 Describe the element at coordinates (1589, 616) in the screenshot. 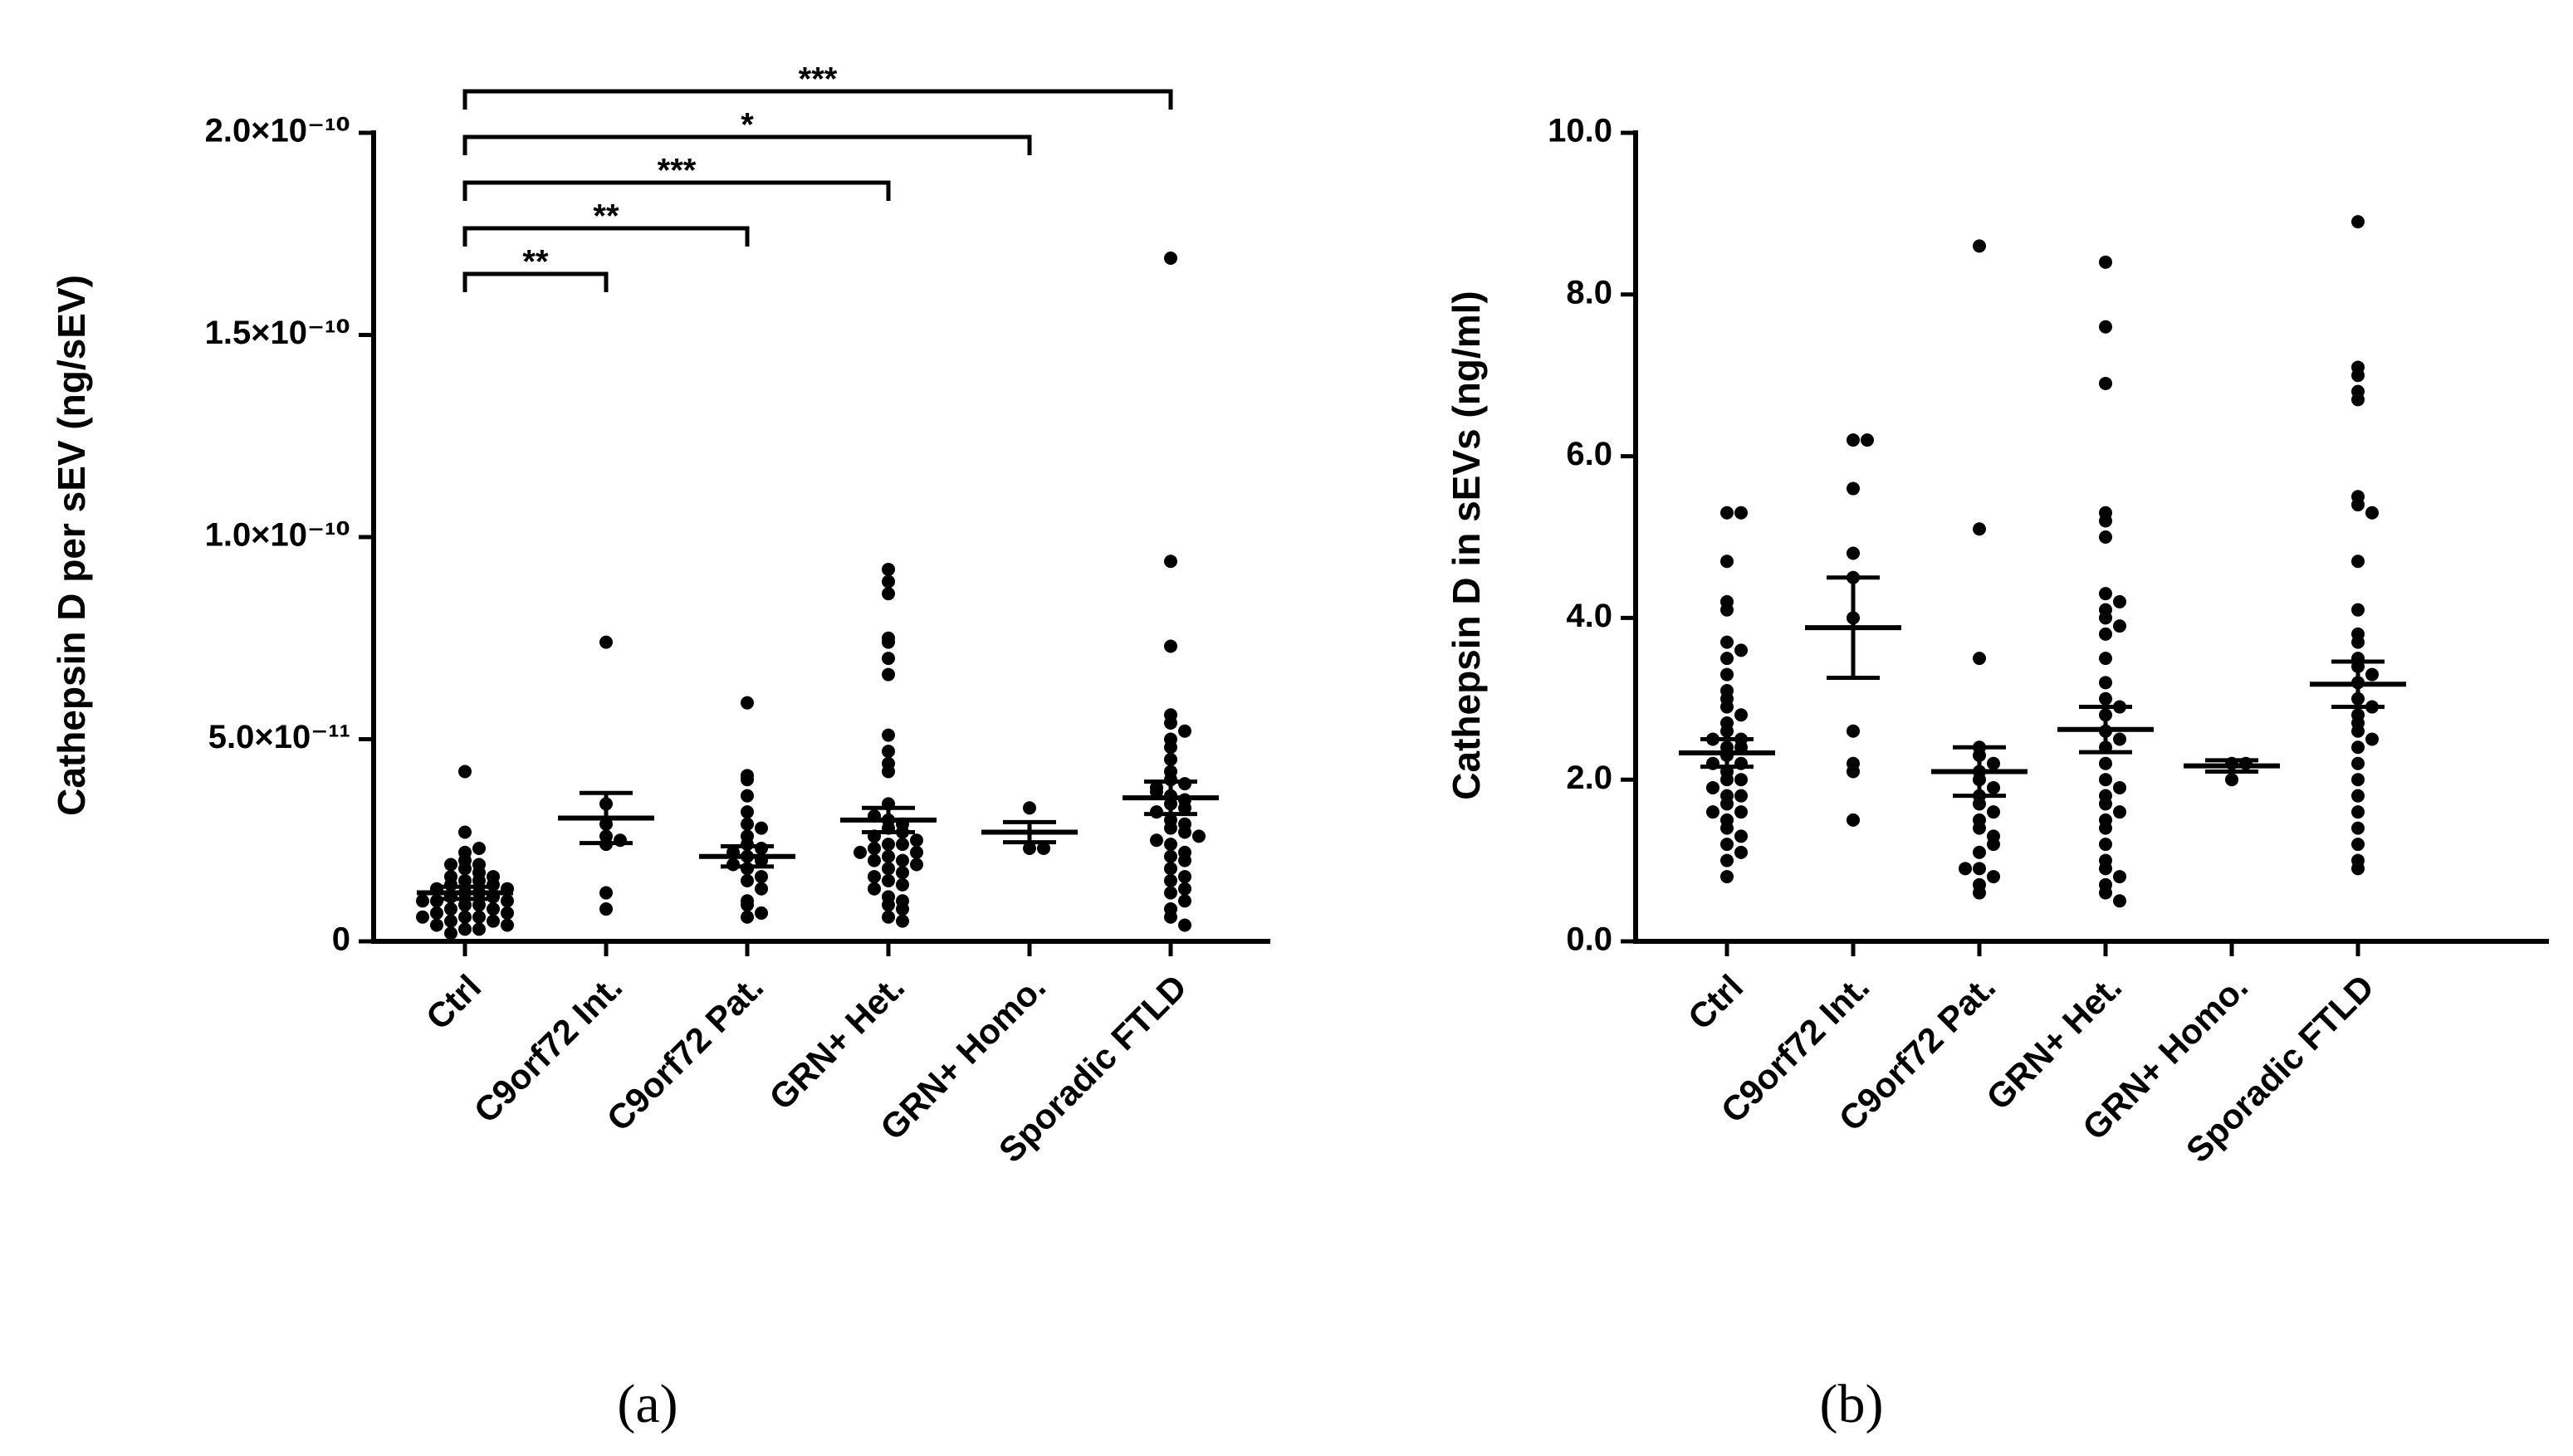

I see `y-tick-label: 4.0` at that location.